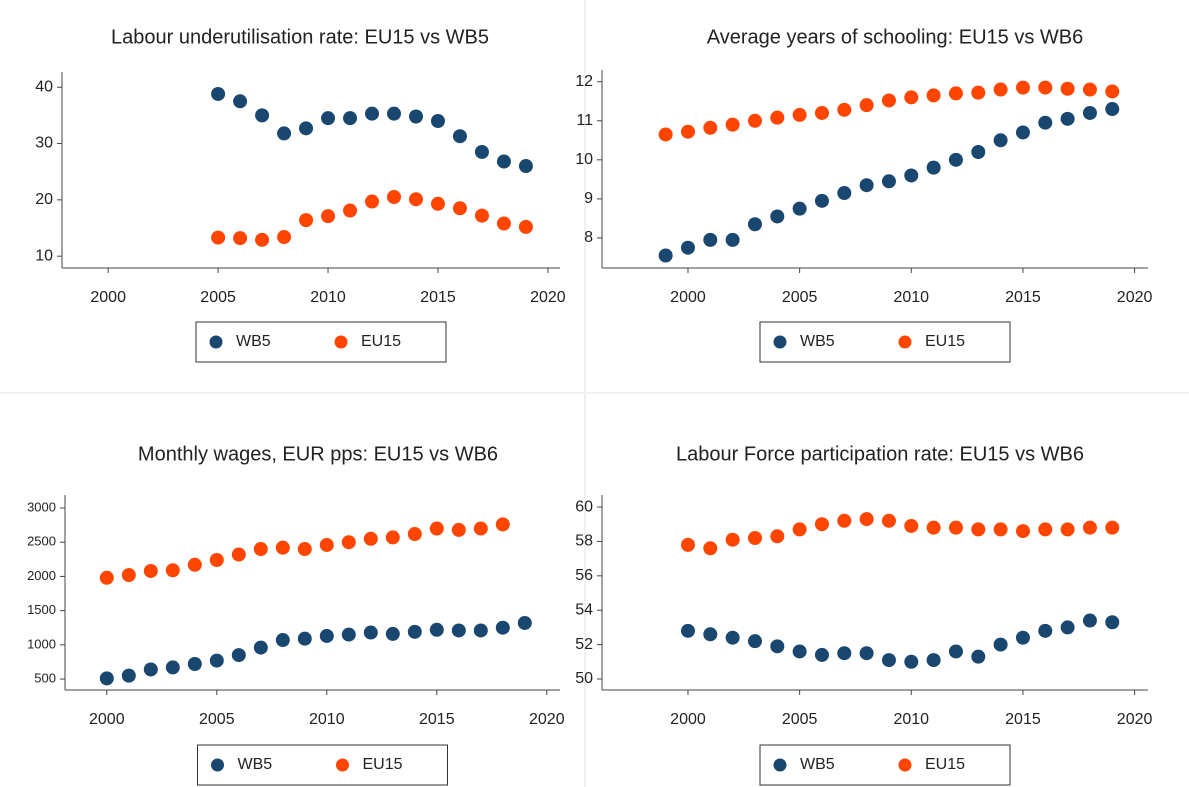  What do you see at coordinates (383, 764) in the screenshot?
I see `legend-label: EU15` at bounding box center [383, 764].